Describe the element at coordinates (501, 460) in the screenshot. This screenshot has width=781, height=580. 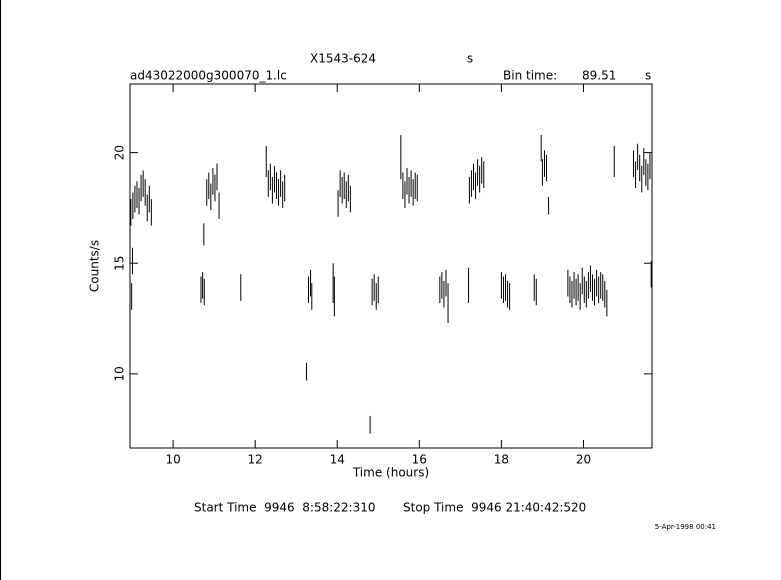
I see `x-tick-label: 18` at that location.